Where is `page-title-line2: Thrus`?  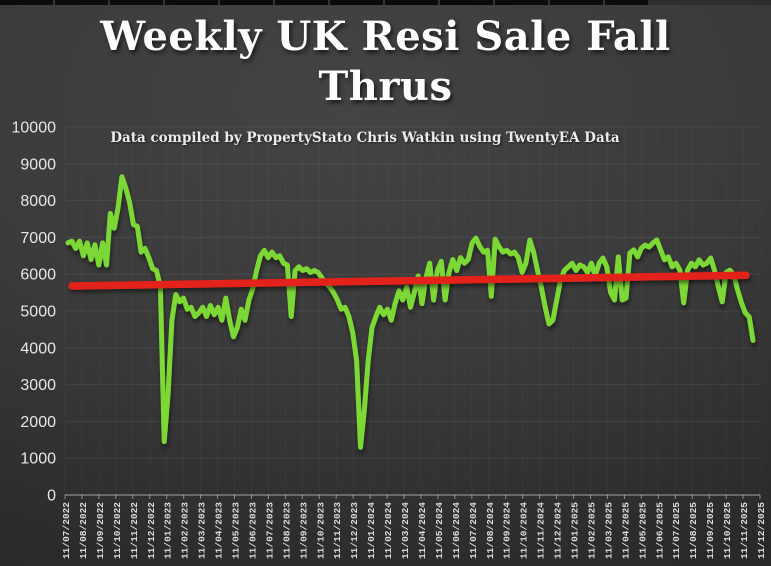
page-title-line2: Thrus is located at coordinates (385, 86).